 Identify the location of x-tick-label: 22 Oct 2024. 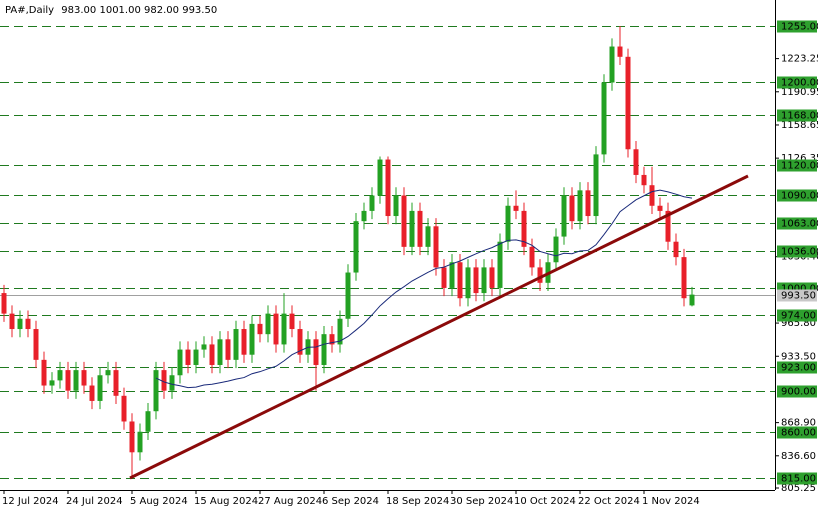
(609, 501).